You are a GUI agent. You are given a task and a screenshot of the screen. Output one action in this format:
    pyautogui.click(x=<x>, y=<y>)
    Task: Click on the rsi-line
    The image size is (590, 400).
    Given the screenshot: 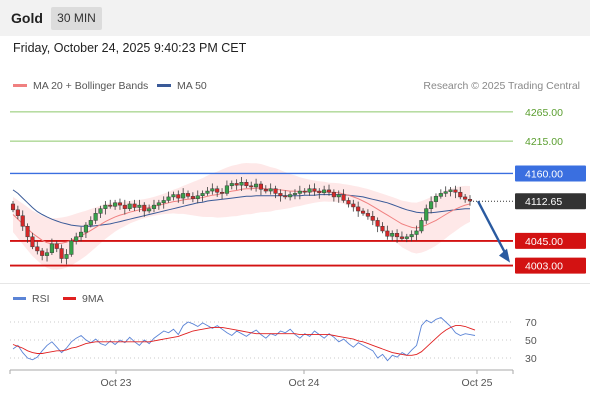 What is the action you would take?
    pyautogui.click(x=244, y=339)
    